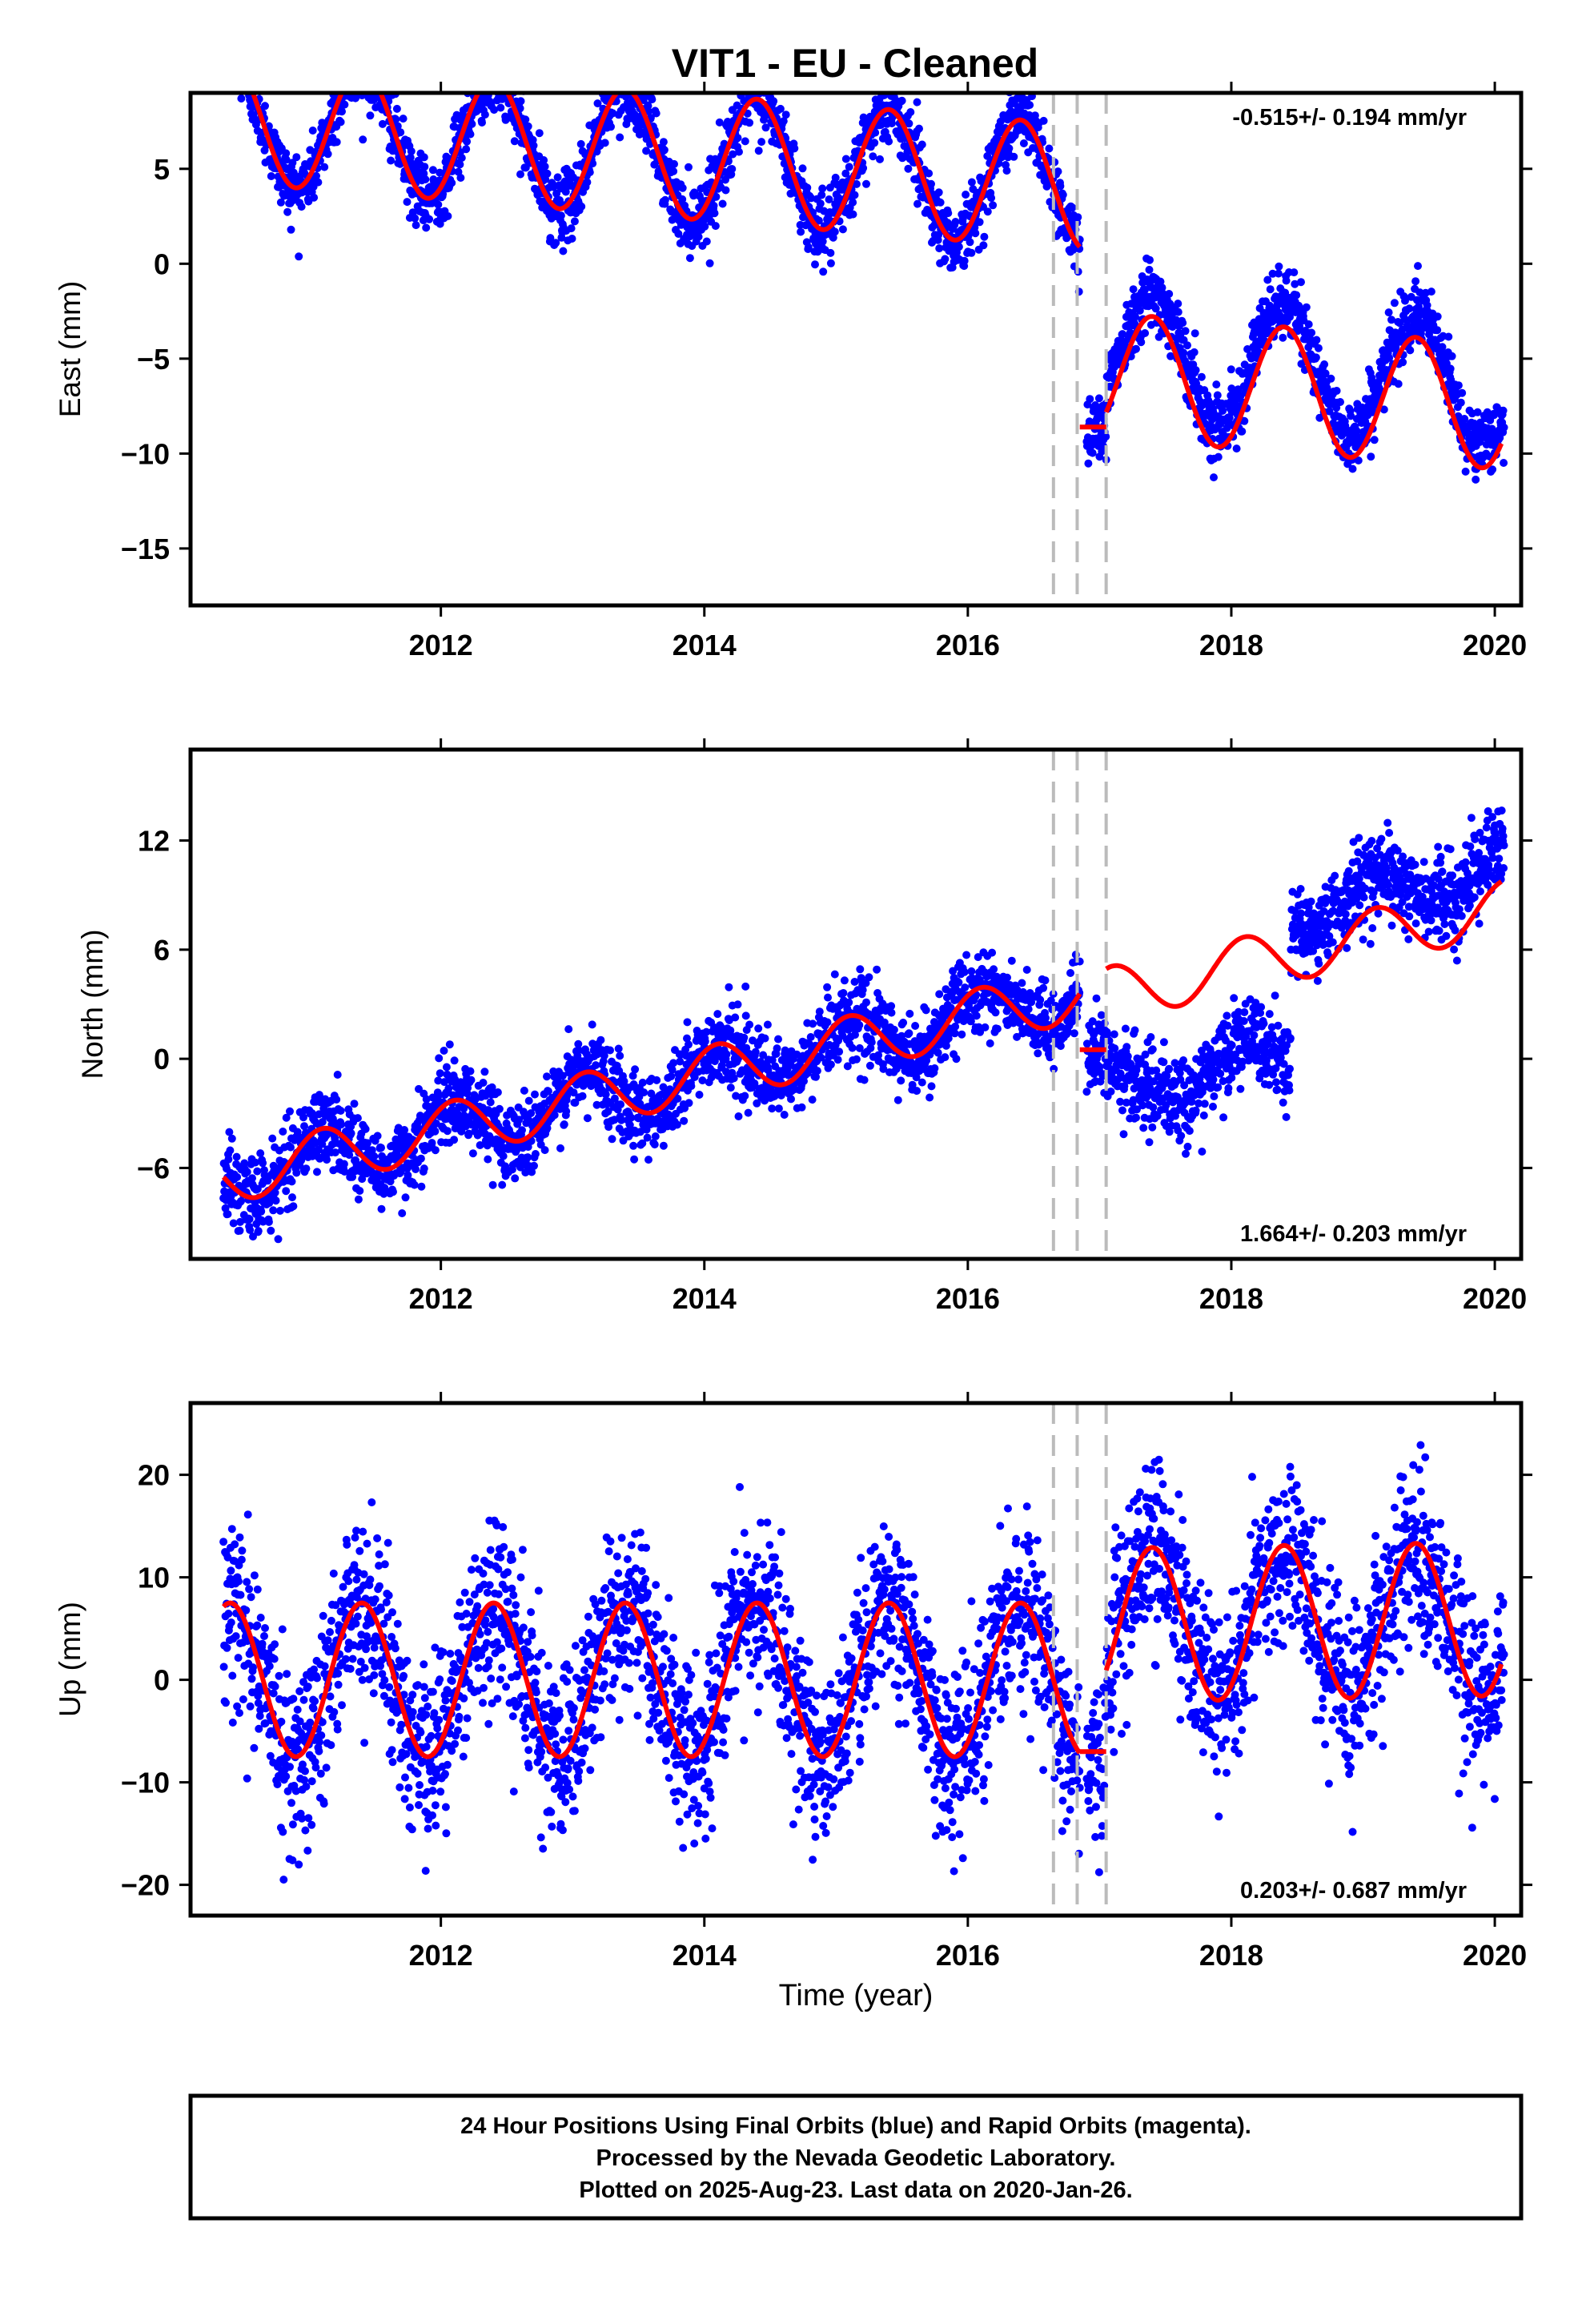  I want to click on y-tick-label: 6, so click(162, 950).